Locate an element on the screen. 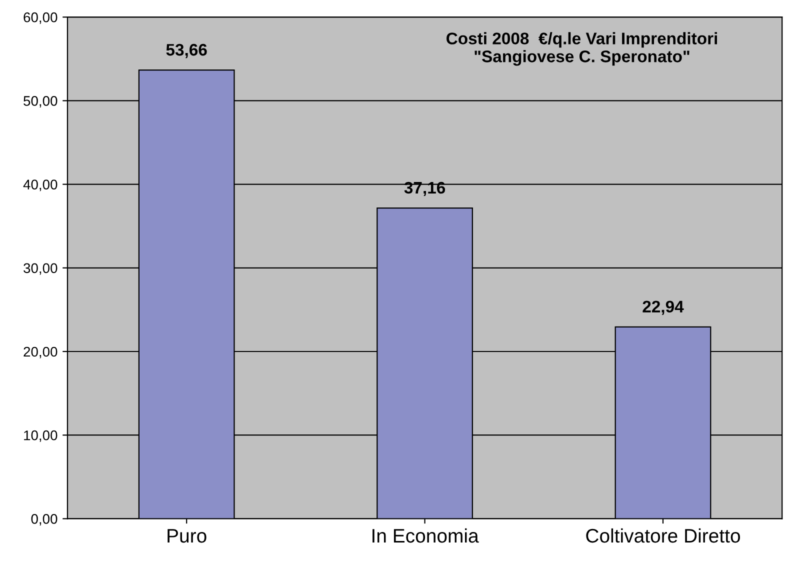 The height and width of the screenshot is (570, 794). y-tick-label: 0,00 is located at coordinates (44, 520).